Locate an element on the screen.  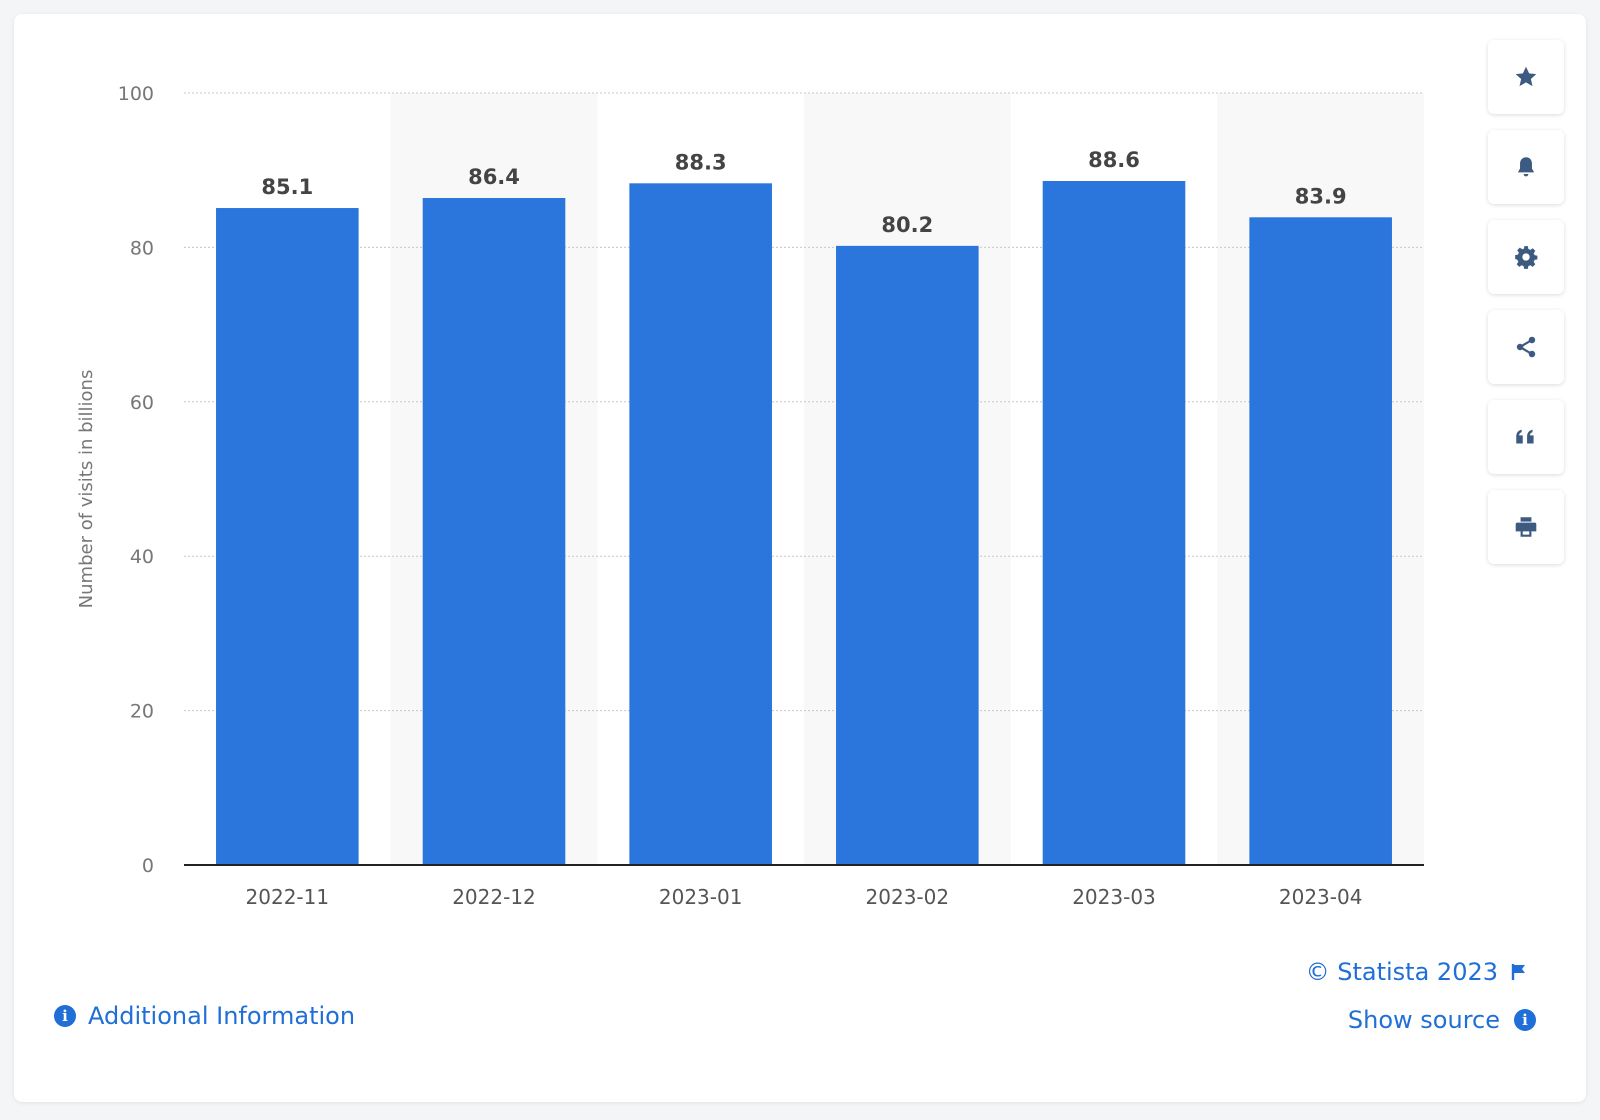
data-label: 83.9 is located at coordinates (1321, 196).